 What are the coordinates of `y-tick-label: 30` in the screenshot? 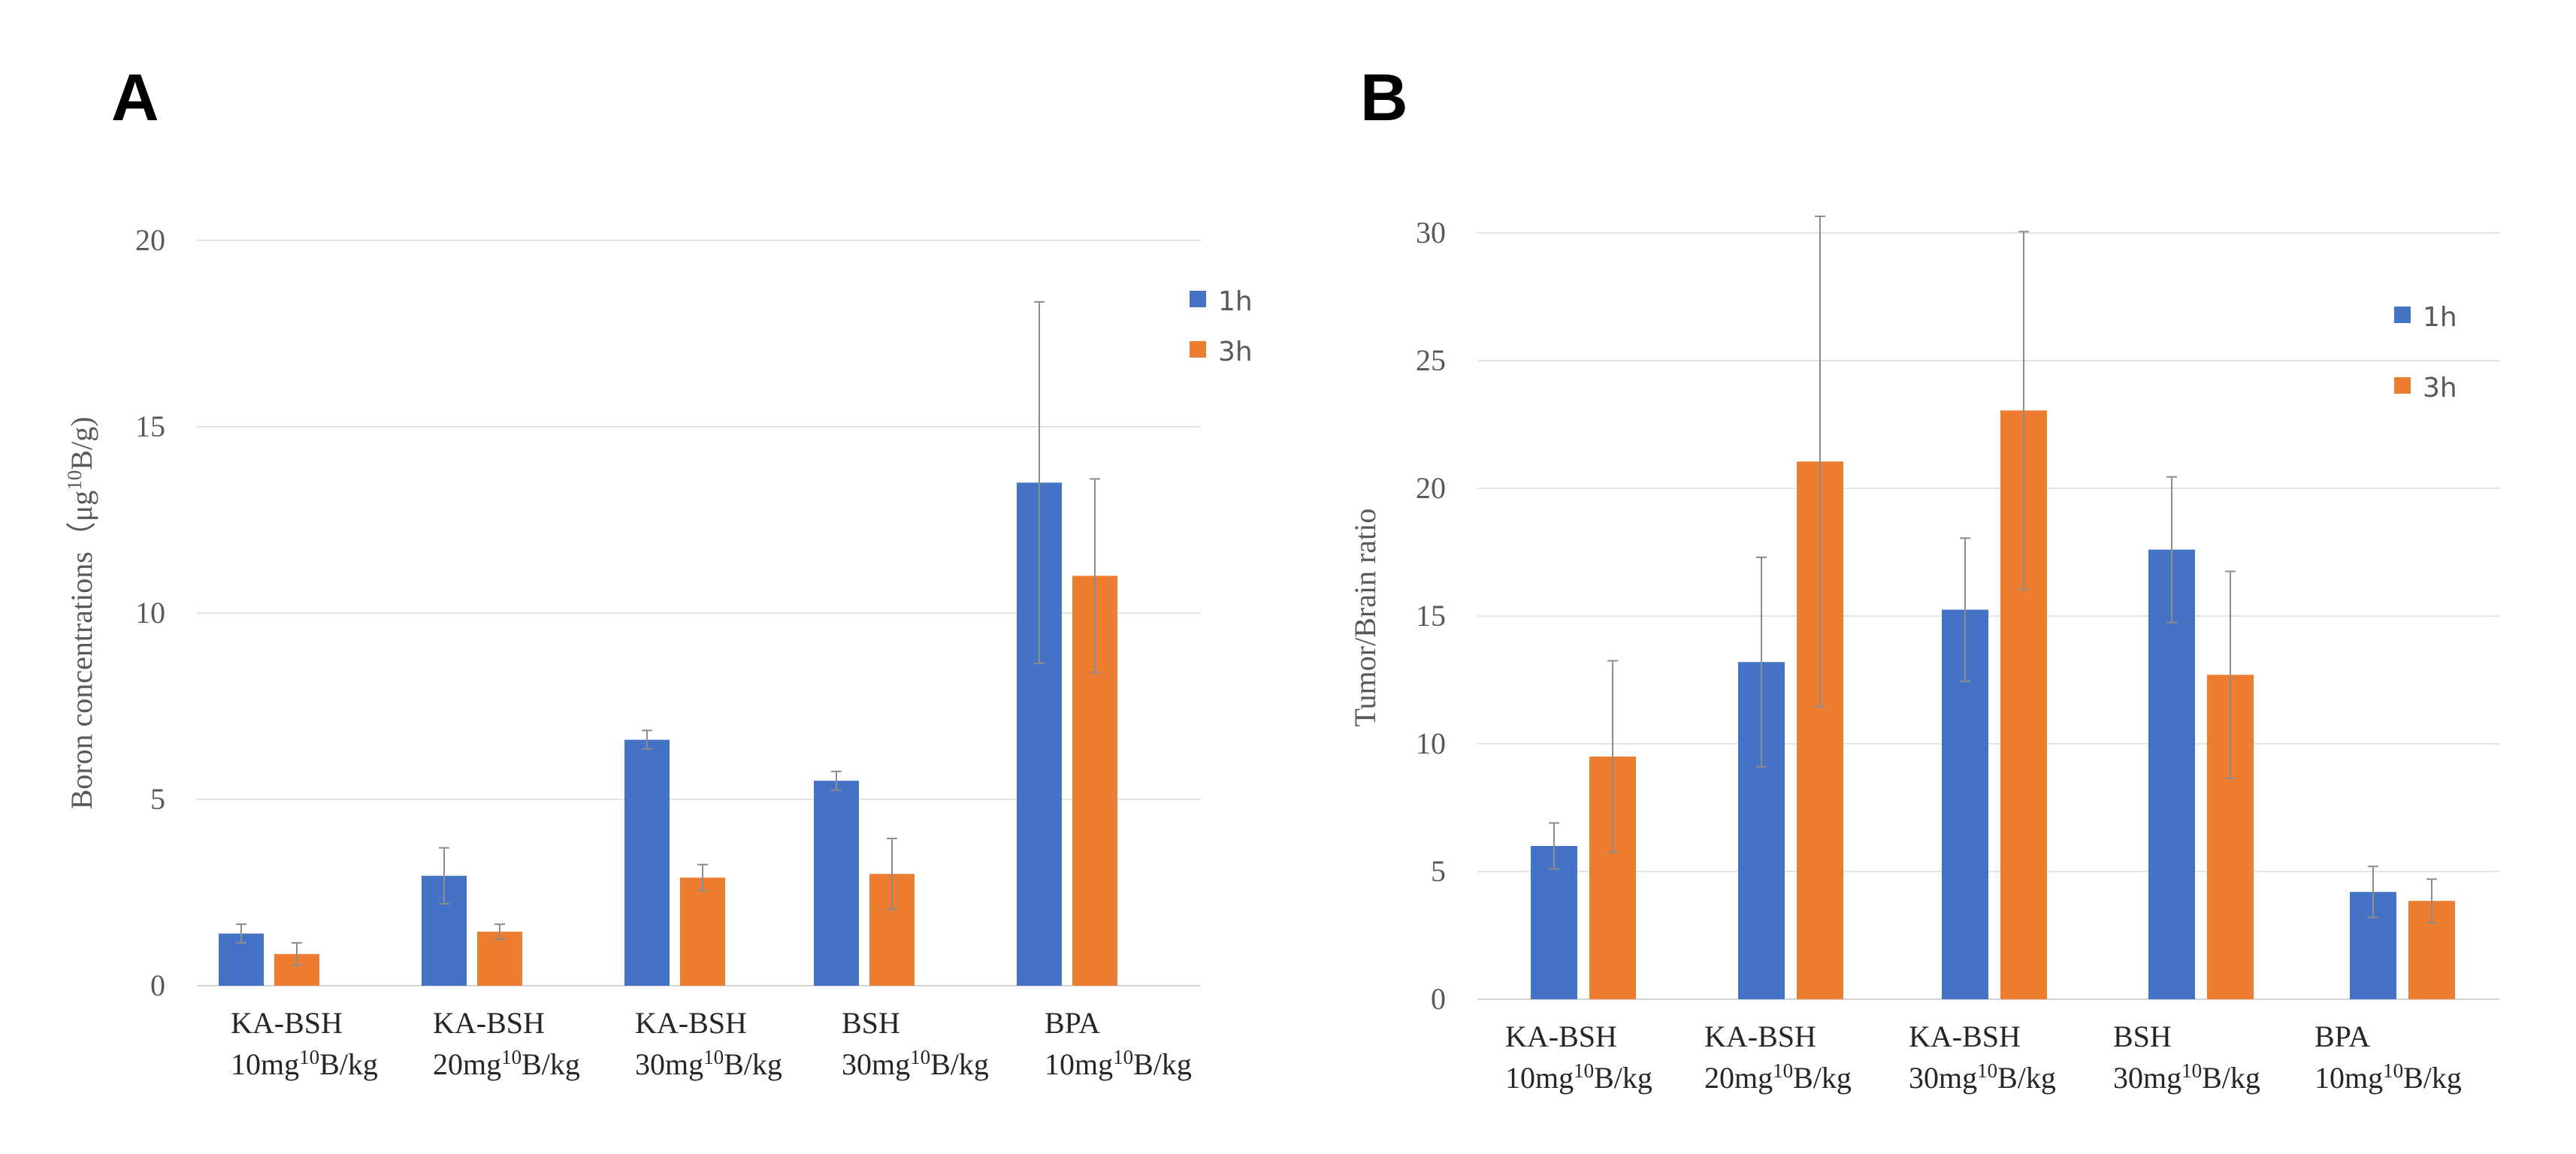 It's located at (1431, 232).